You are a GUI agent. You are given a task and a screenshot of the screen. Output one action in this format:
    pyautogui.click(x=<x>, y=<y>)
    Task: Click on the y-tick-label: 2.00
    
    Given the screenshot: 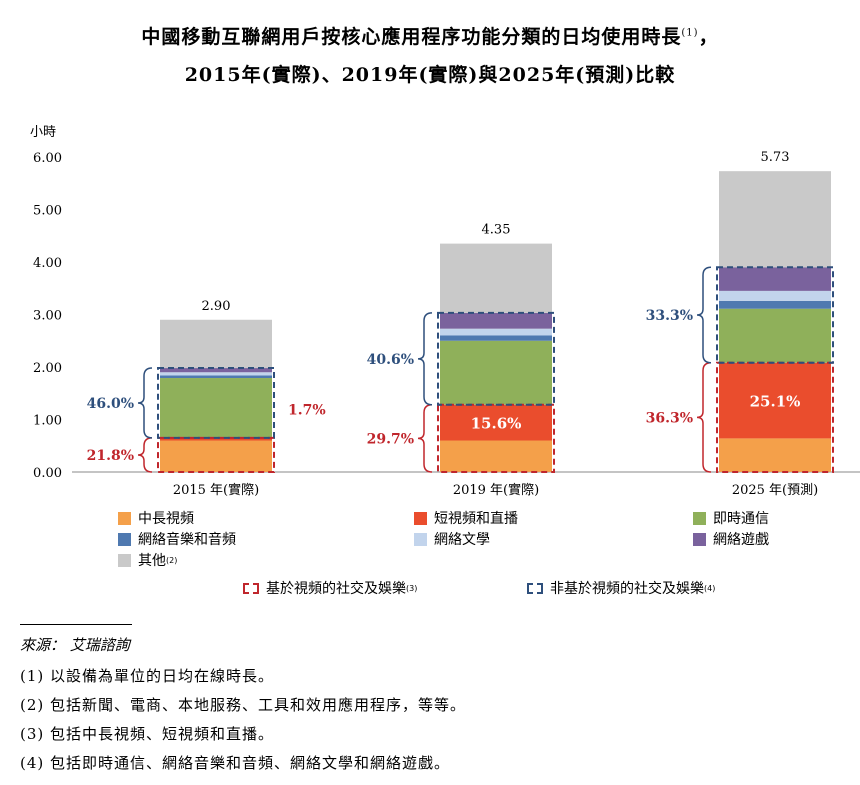 What is the action you would take?
    pyautogui.click(x=47, y=368)
    